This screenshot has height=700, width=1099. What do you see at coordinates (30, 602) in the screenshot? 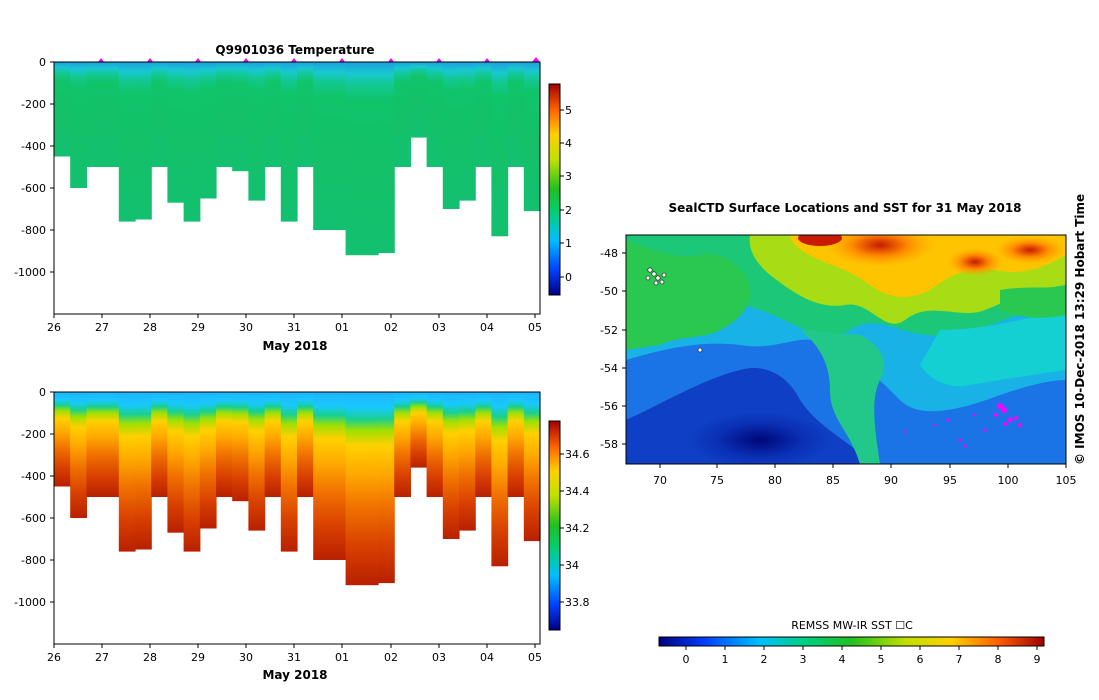
I see `salinity-y-tick: -1000` at bounding box center [30, 602].